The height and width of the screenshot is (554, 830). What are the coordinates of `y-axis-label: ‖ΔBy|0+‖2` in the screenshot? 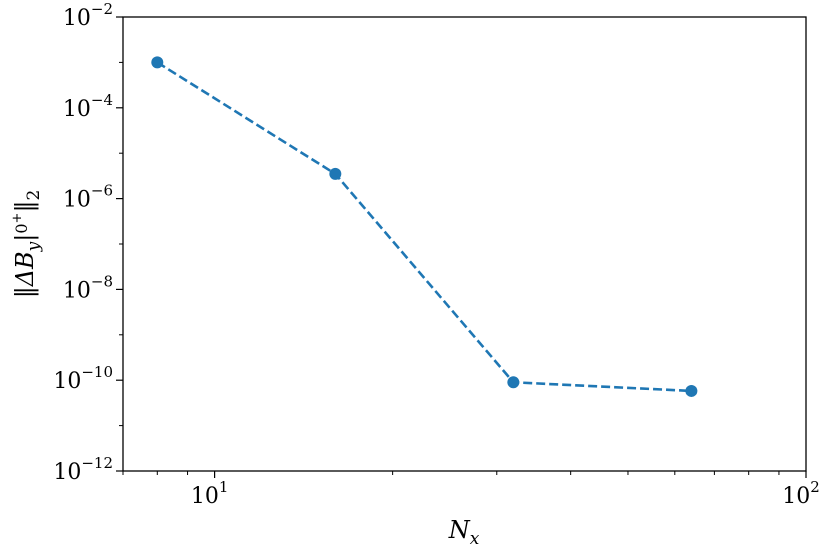 It's located at (27, 244).